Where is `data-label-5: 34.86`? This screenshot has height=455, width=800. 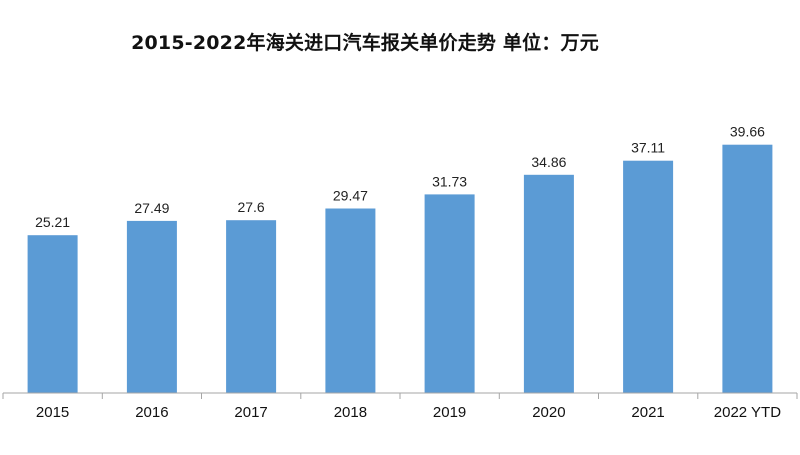
data-label-5: 34.86 is located at coordinates (548, 162).